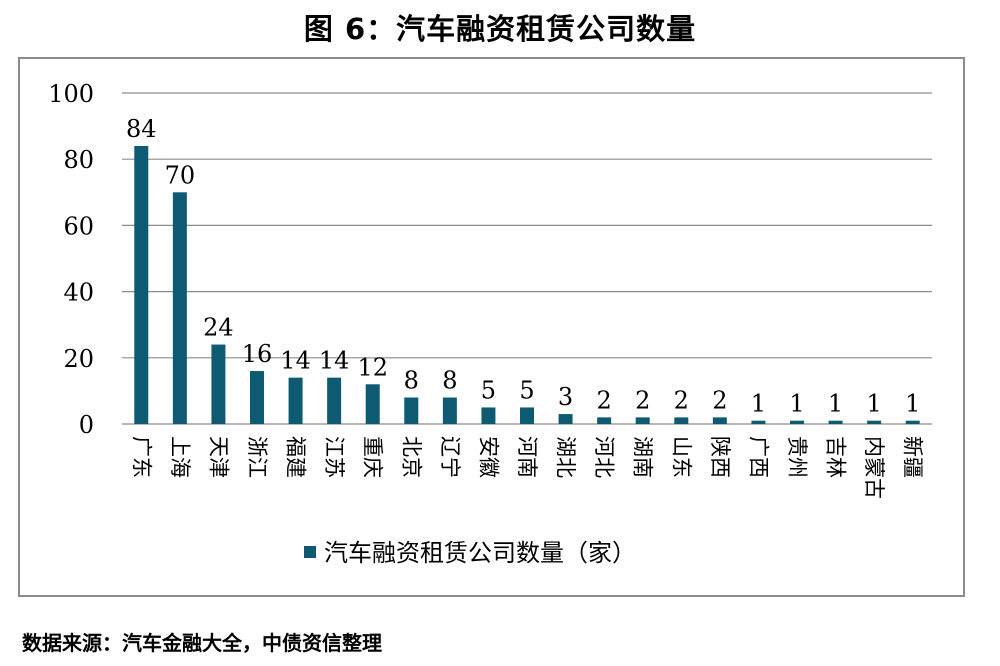 This screenshot has width=1000, height=666. I want to click on category-label: 河北, so click(604, 457).